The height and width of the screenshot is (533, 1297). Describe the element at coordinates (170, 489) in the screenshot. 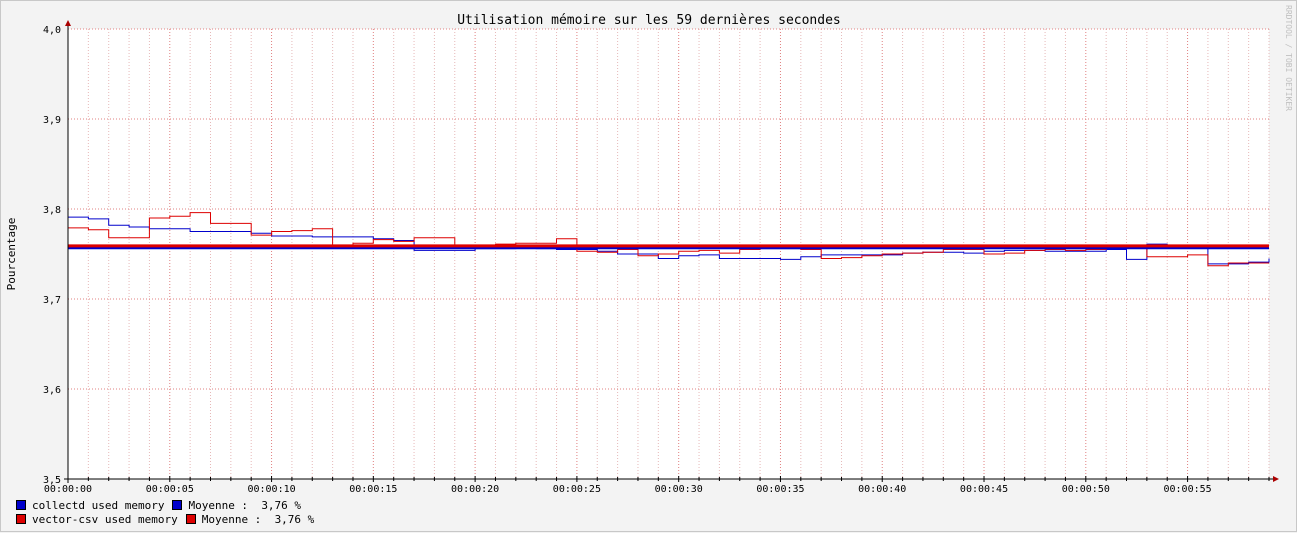

I see `x-tick-label: 00:00:05` at that location.